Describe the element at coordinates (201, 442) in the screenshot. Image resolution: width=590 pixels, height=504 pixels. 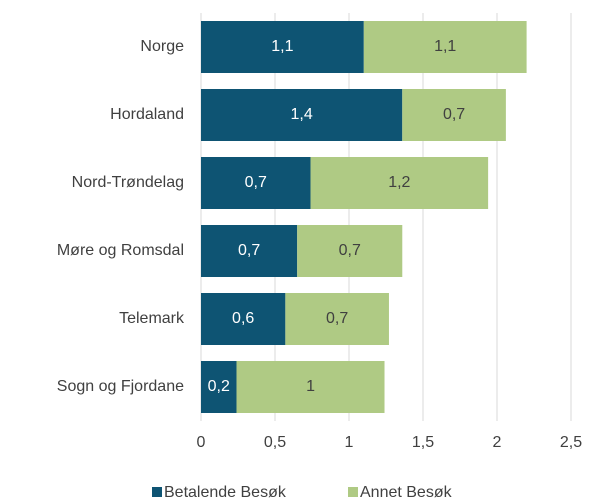
I see `x-tick-label: 0` at that location.